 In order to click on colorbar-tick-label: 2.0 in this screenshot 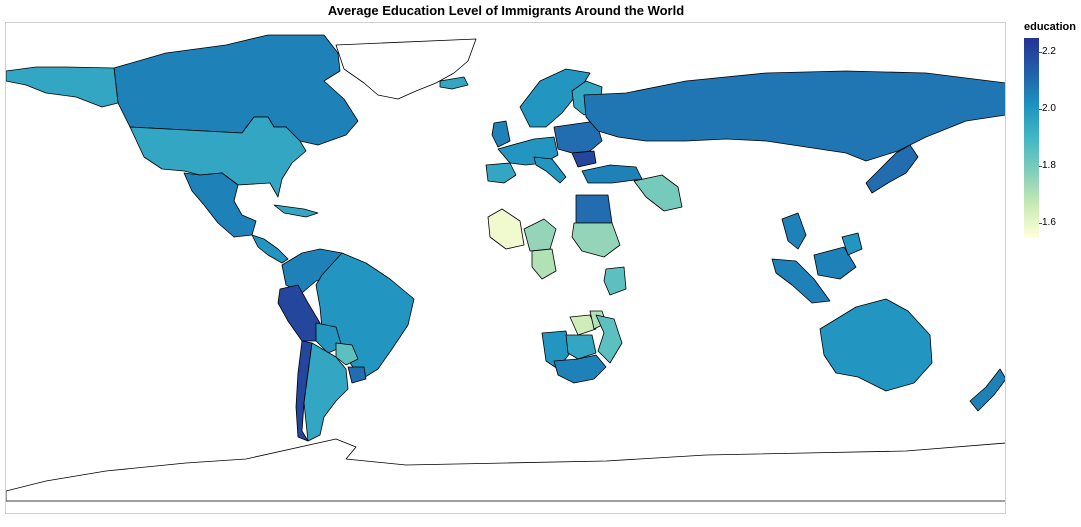, I will do `click(1047, 109)`.